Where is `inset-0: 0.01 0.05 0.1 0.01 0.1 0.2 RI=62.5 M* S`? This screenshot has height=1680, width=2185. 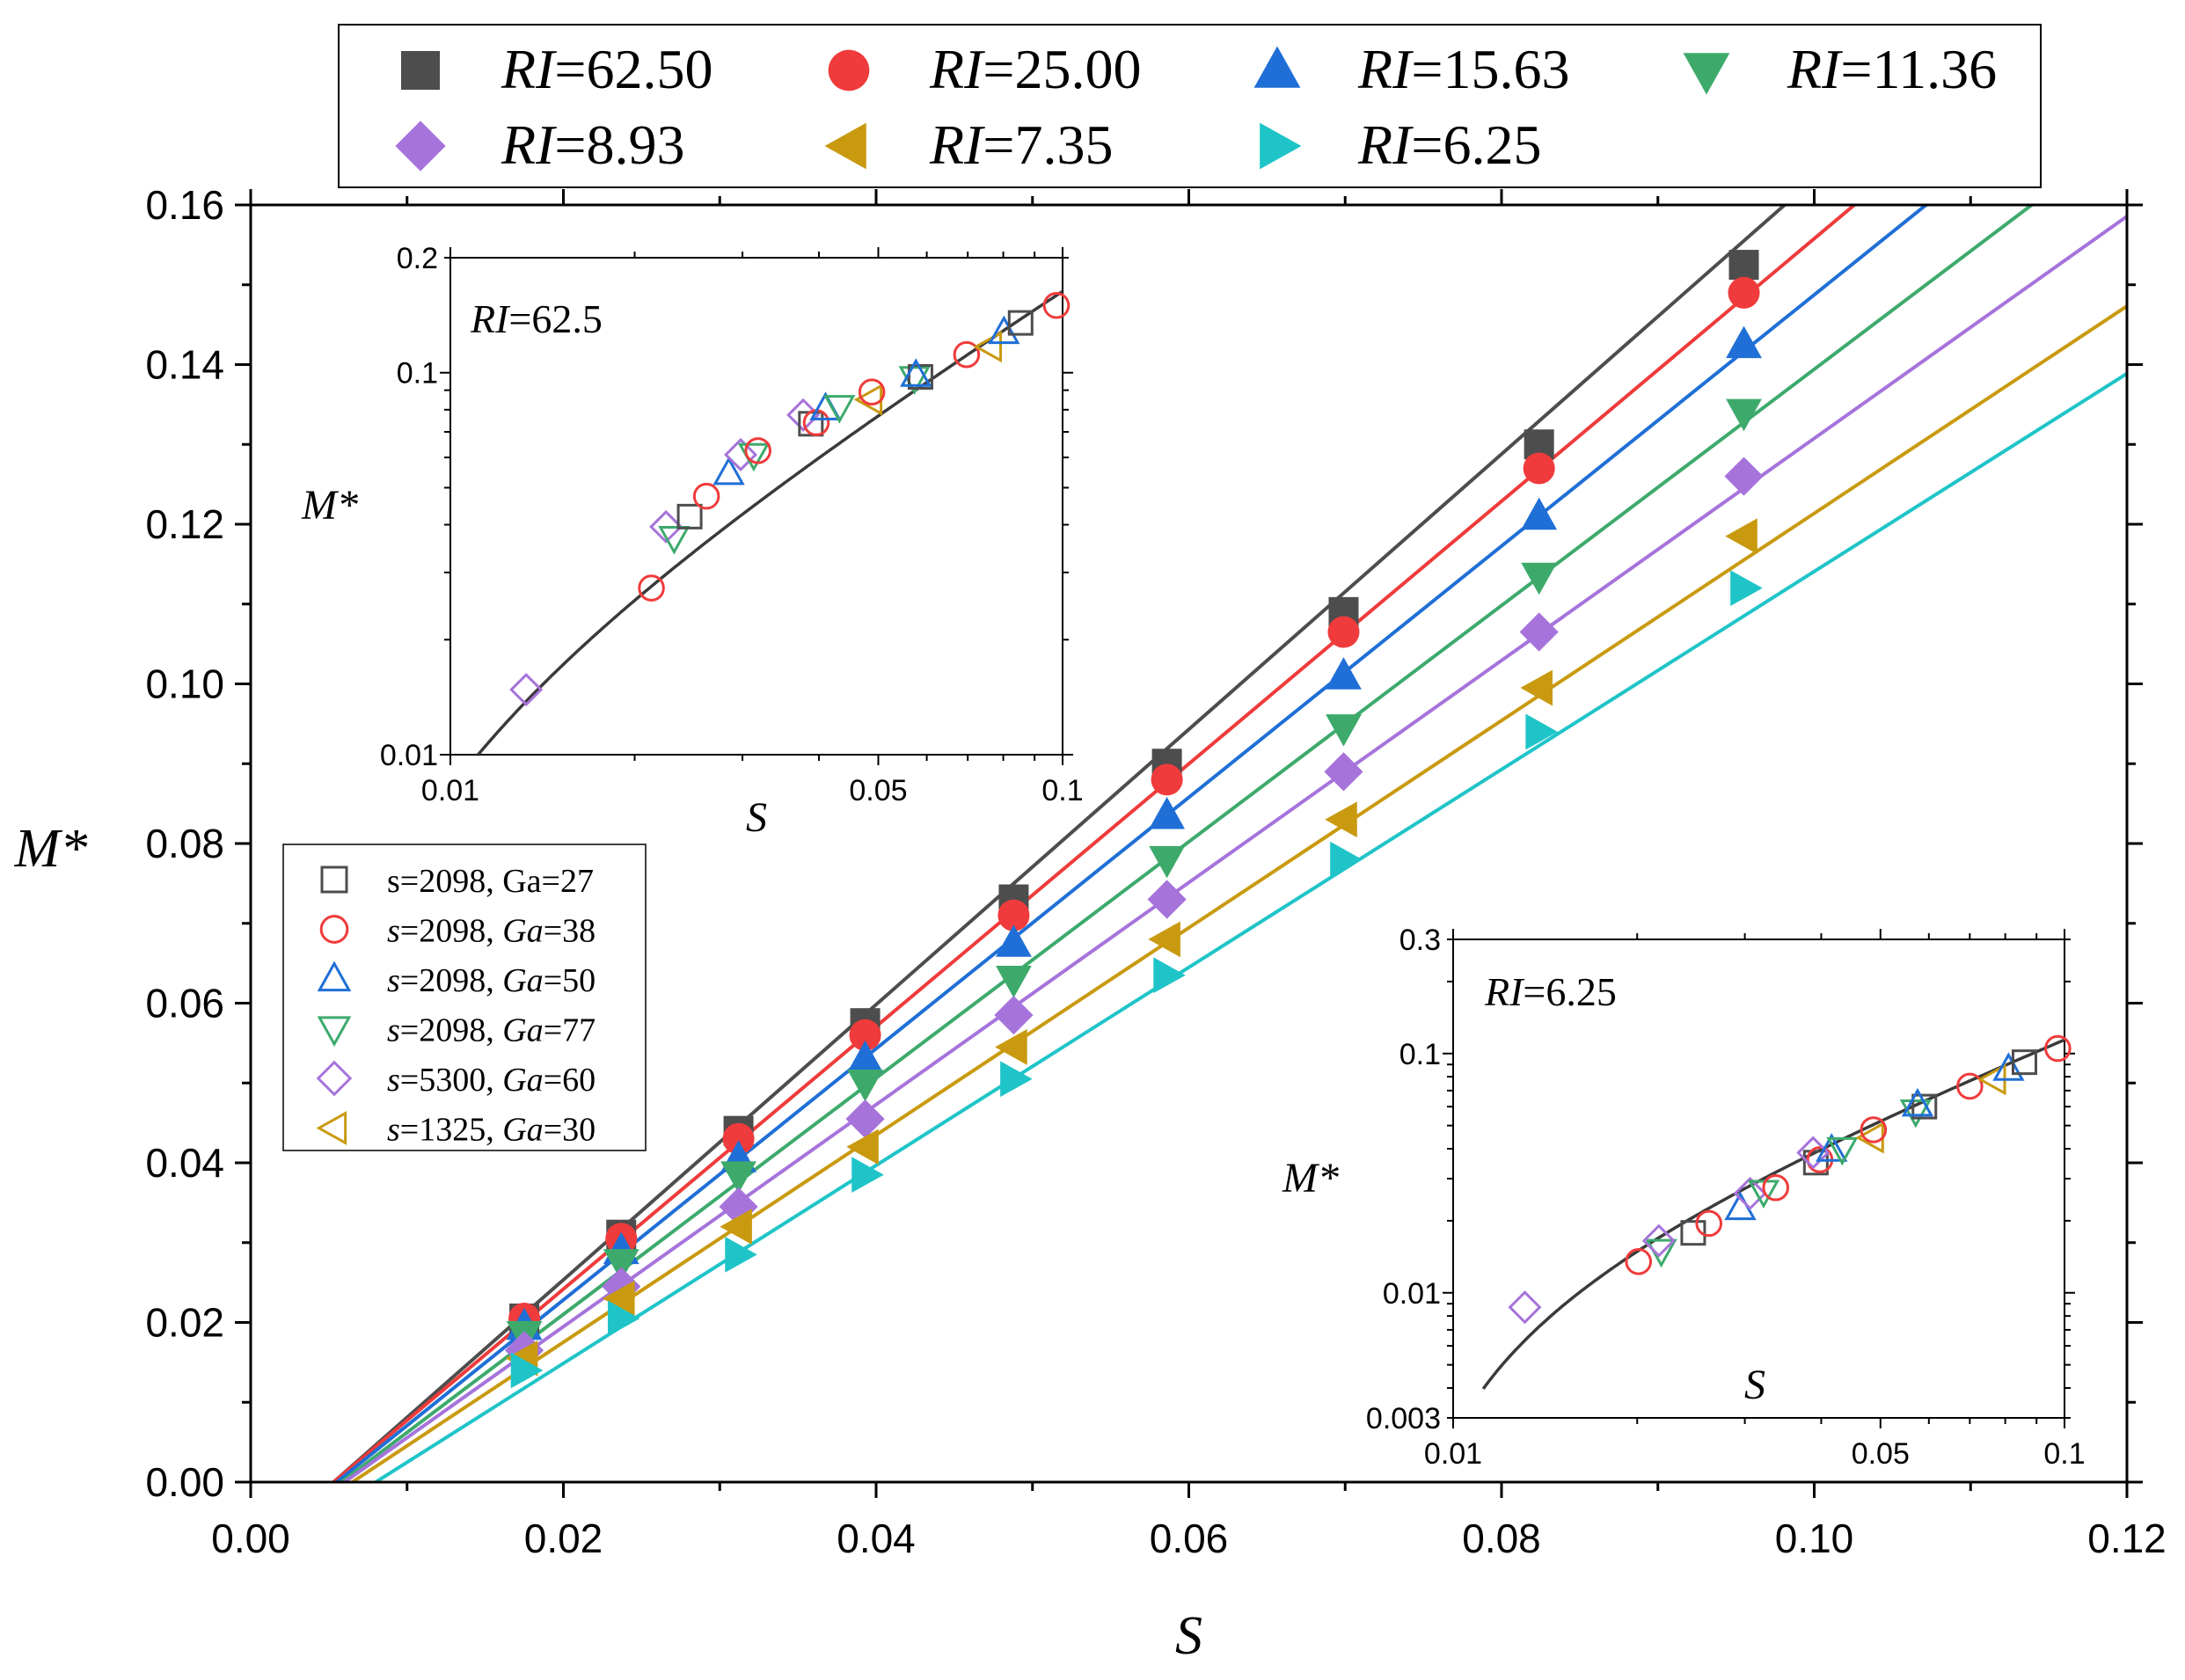
inset-0: 0.01 0.05 0.1 0.01 0.1 0.2 RI=62.5 M* S is located at coordinates (692, 541).